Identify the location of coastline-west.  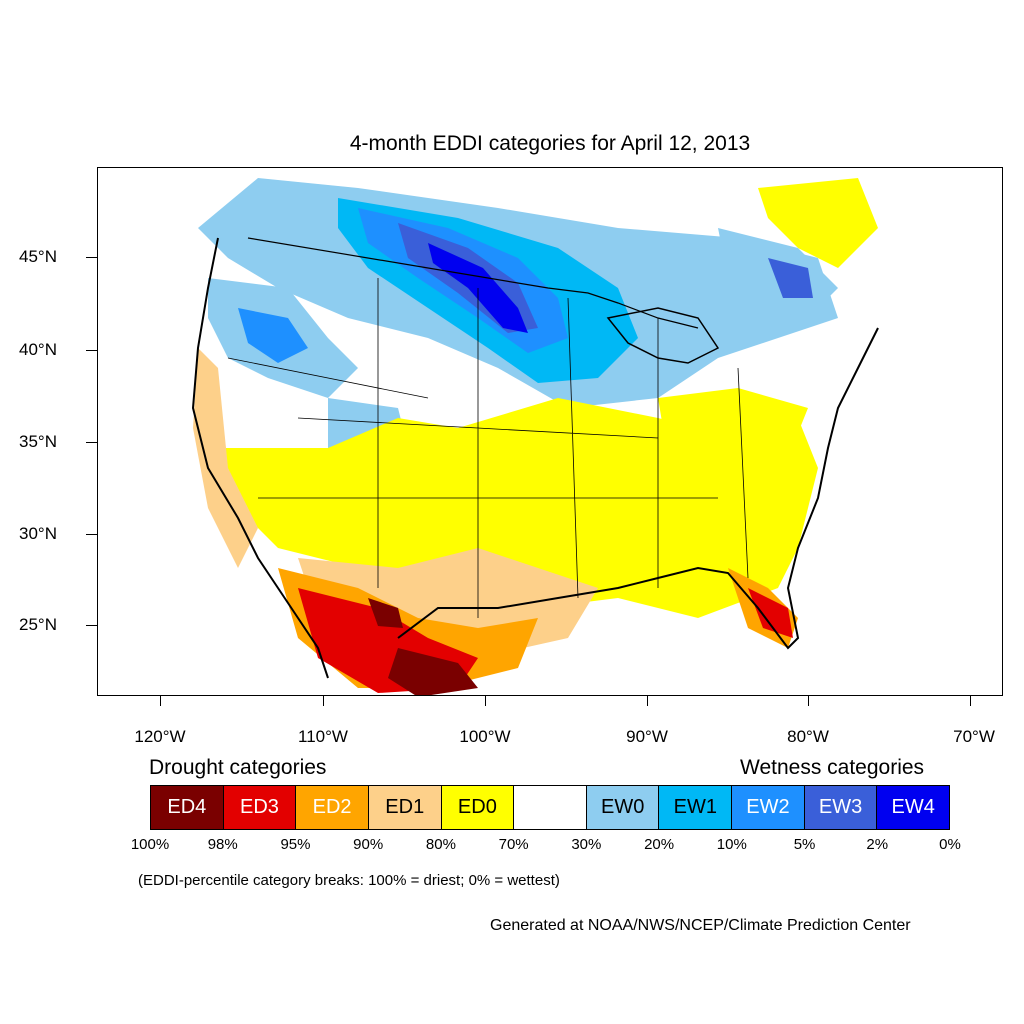
(260, 458).